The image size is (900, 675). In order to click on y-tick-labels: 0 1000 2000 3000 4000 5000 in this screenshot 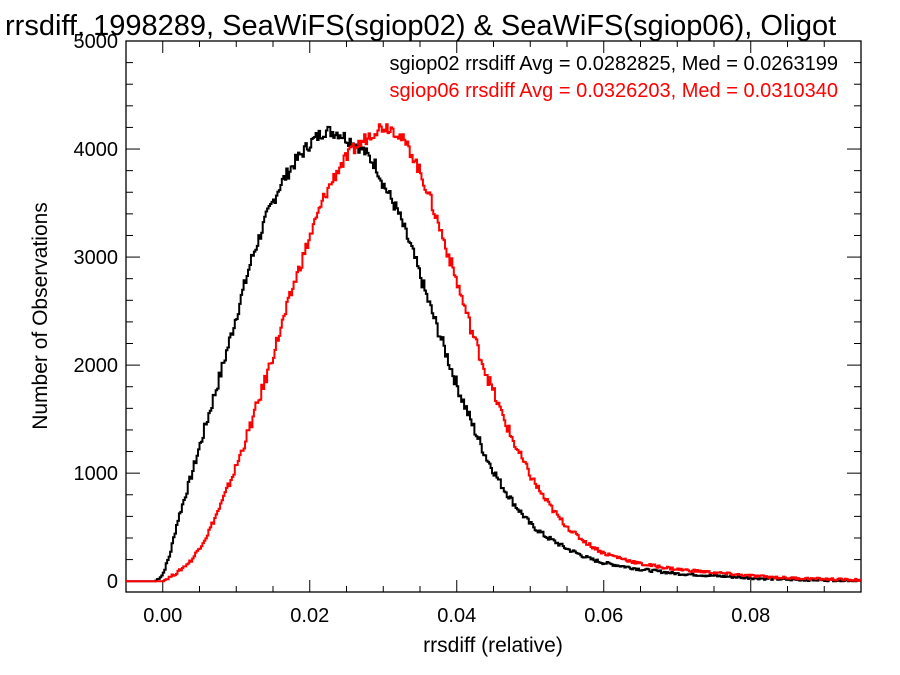, I will do `click(96, 312)`.